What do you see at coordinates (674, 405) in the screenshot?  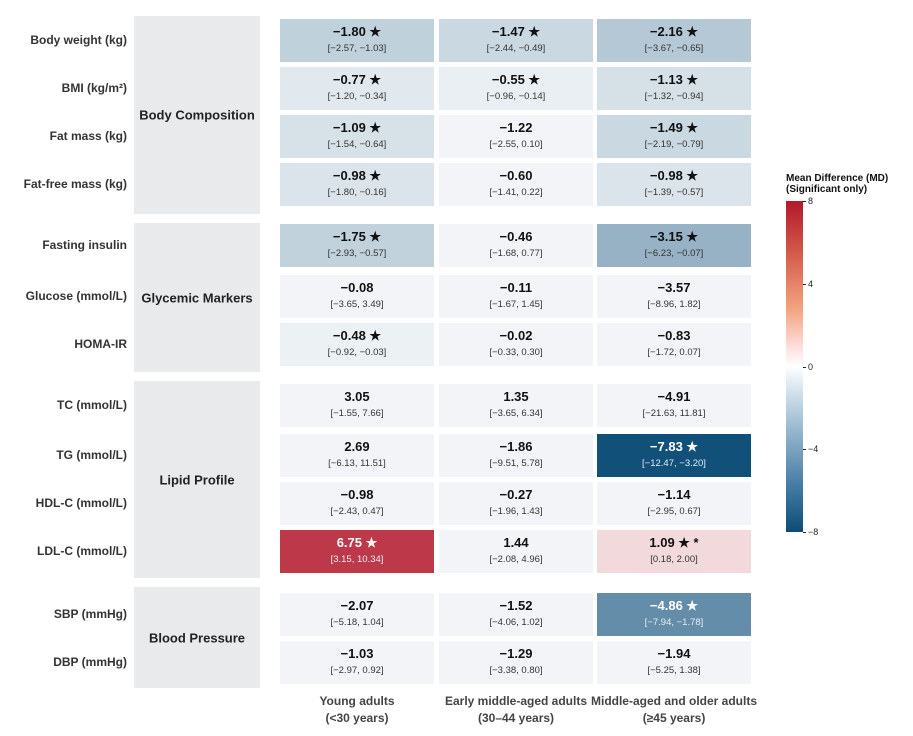 I see `heatmap-cell: −4.91 [−21.63, 11.81]` at bounding box center [674, 405].